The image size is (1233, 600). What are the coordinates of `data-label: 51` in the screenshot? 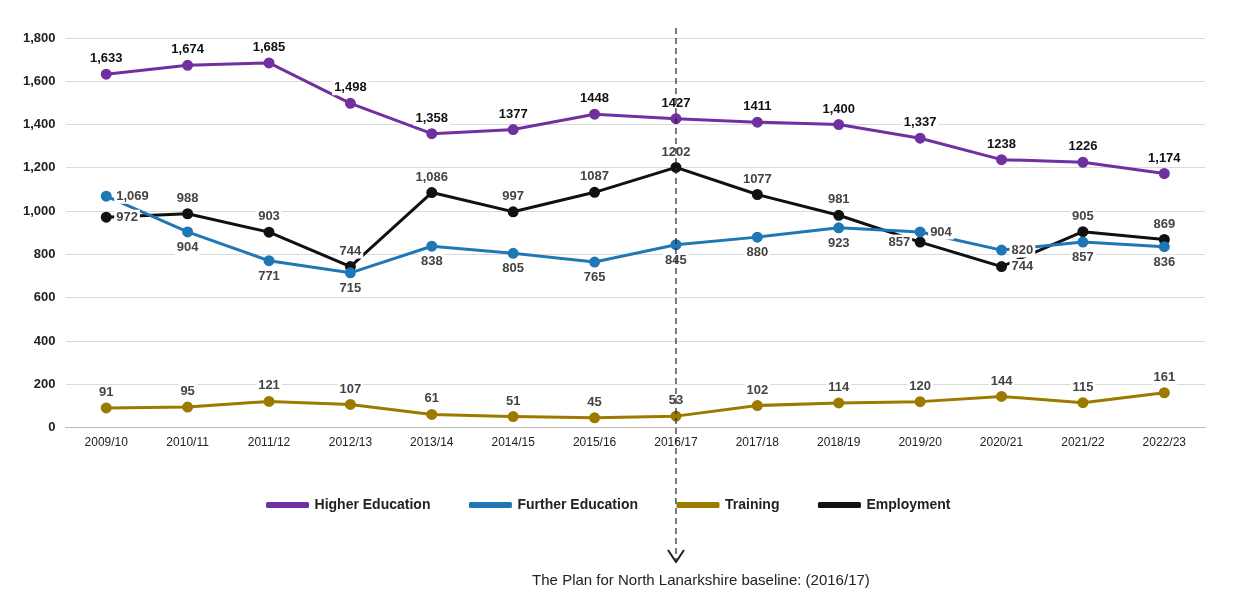 It's located at (513, 400).